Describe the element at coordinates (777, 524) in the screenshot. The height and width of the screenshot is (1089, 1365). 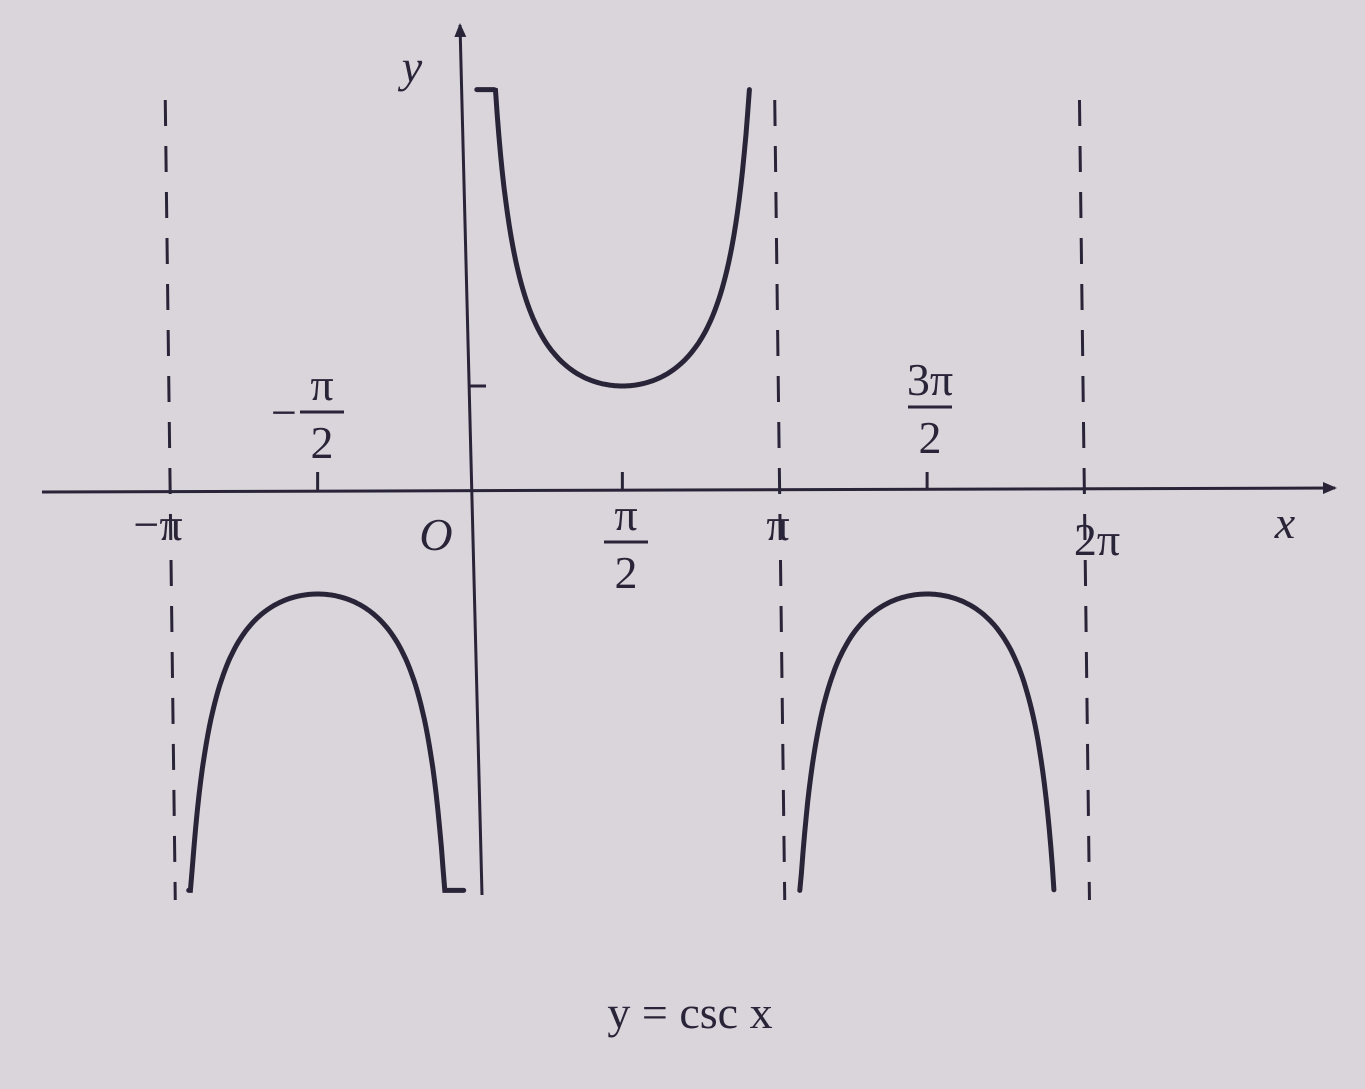
I see `tick-label: π` at that location.